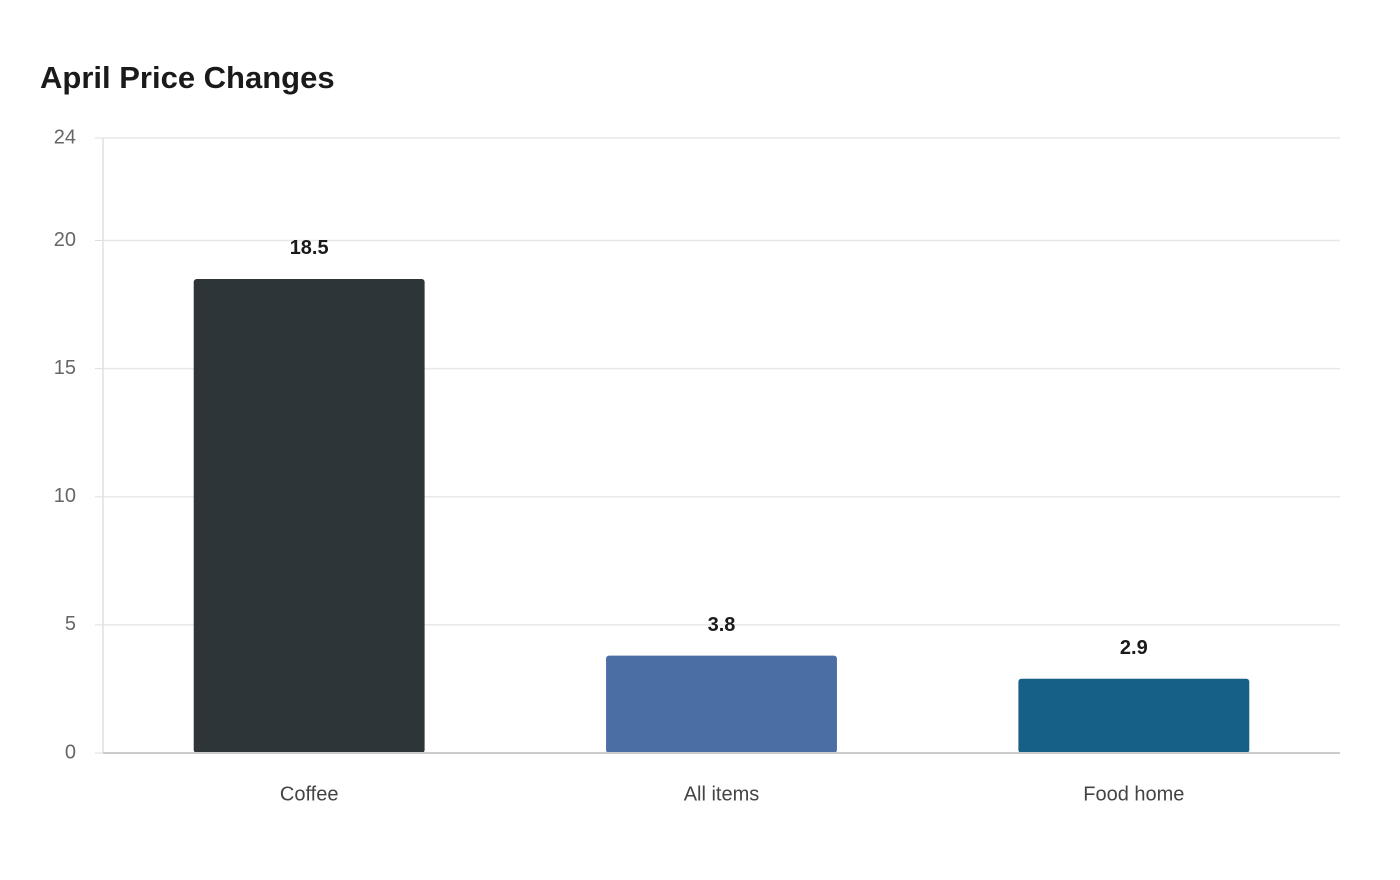  Describe the element at coordinates (70, 752) in the screenshot. I see `y-tick-label: 0` at that location.